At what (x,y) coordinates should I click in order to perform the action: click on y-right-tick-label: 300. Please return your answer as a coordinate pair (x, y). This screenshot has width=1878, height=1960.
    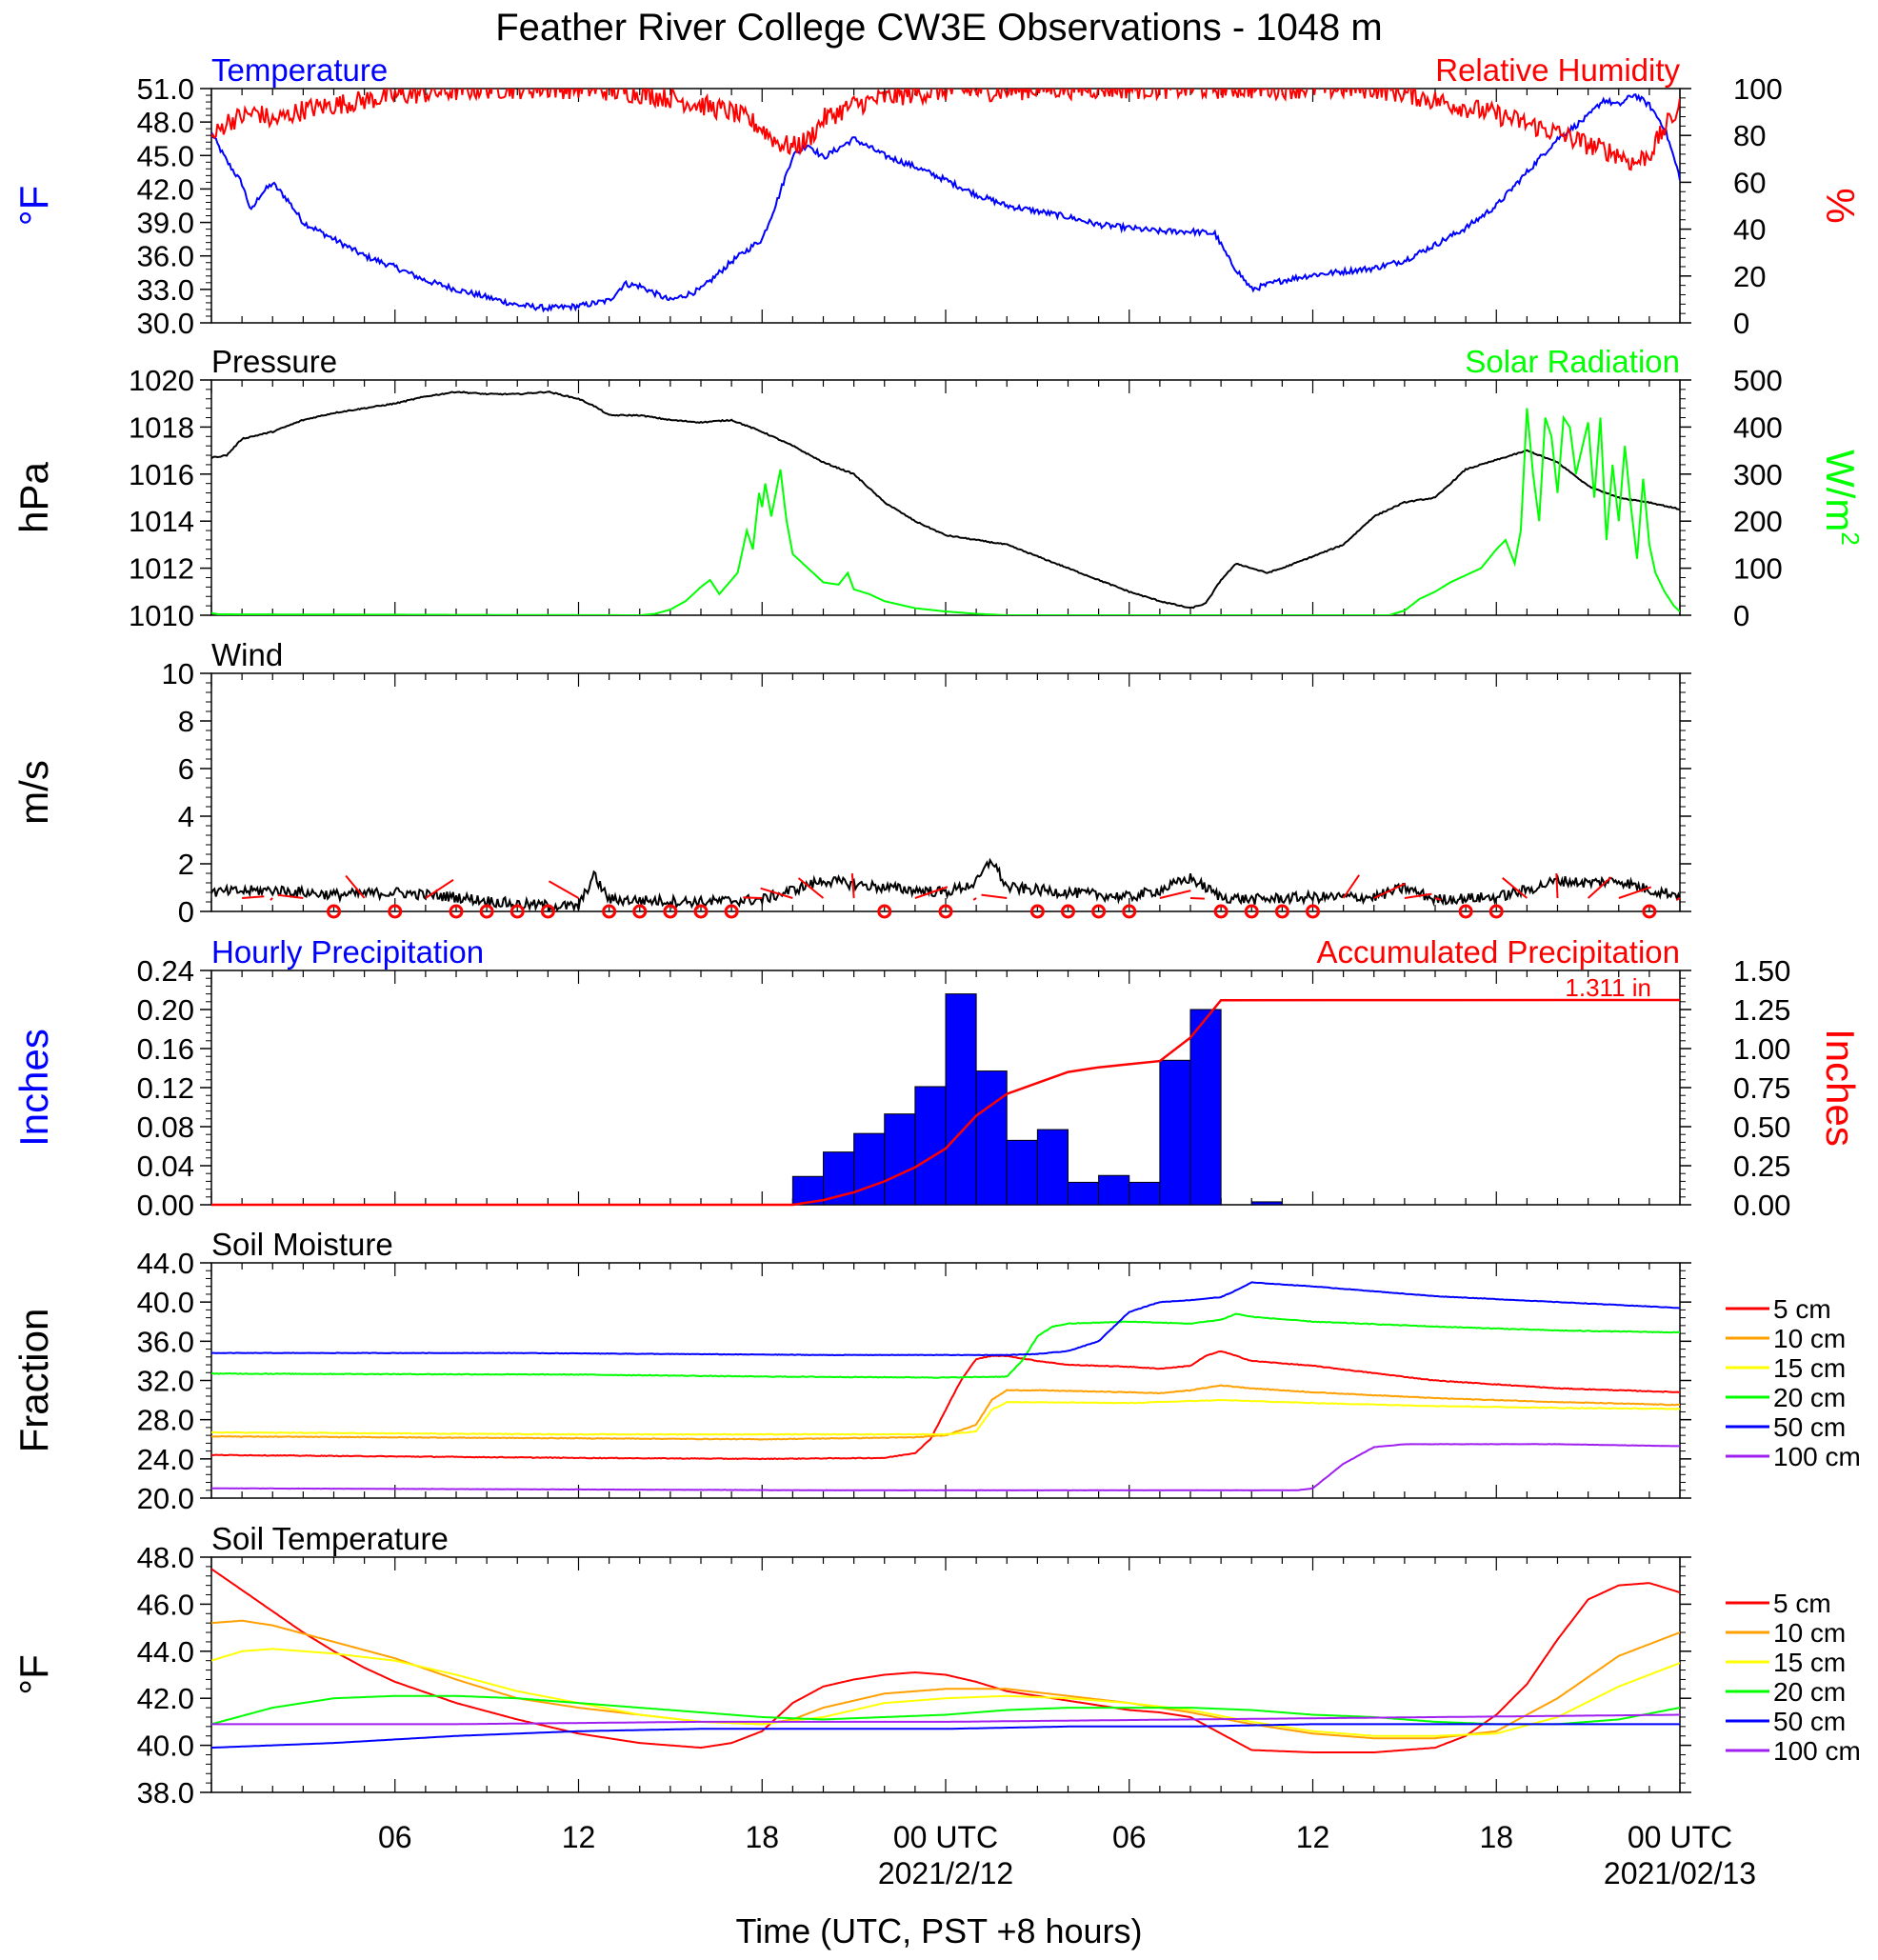
    Looking at the image, I should click on (1758, 474).